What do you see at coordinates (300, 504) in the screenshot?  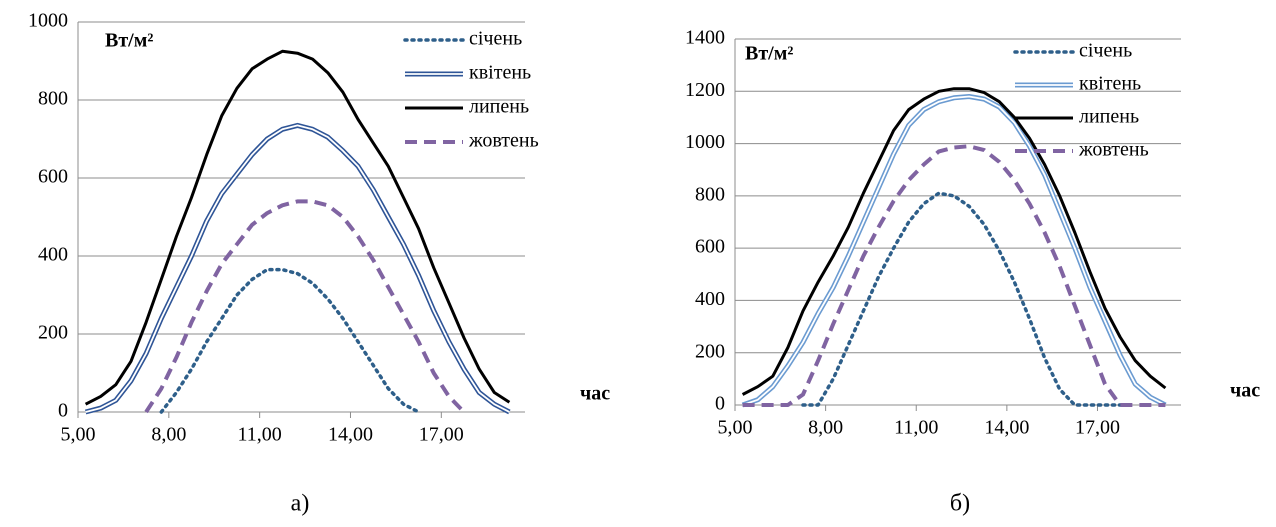 I see `caption: а)` at bounding box center [300, 504].